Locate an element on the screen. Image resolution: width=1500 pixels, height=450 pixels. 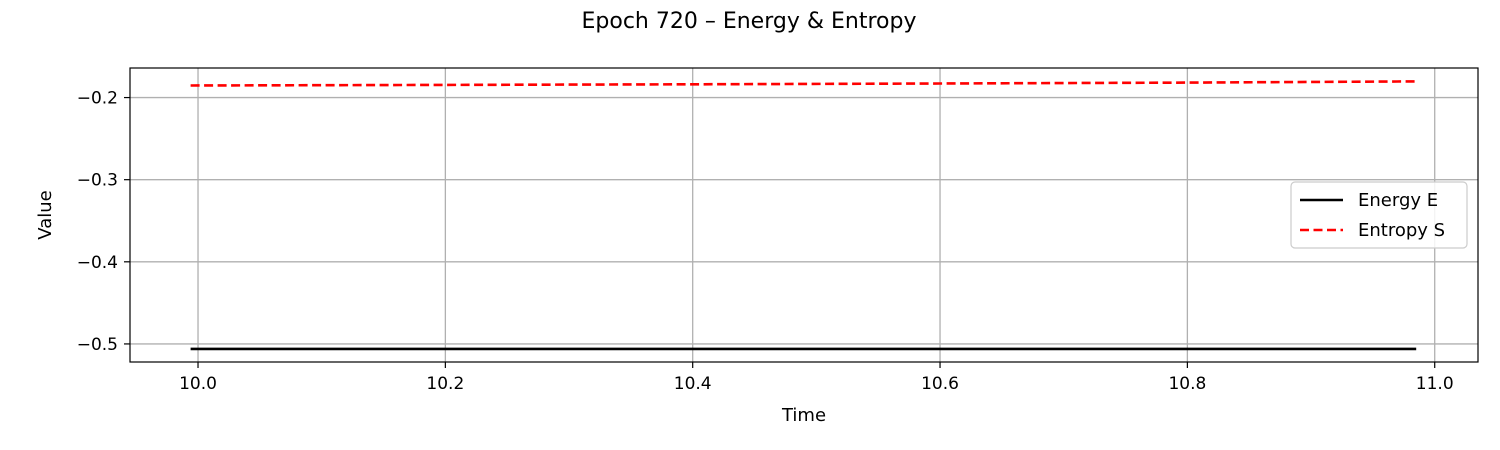
y-tick-label: −0.4 is located at coordinates (97, 263).